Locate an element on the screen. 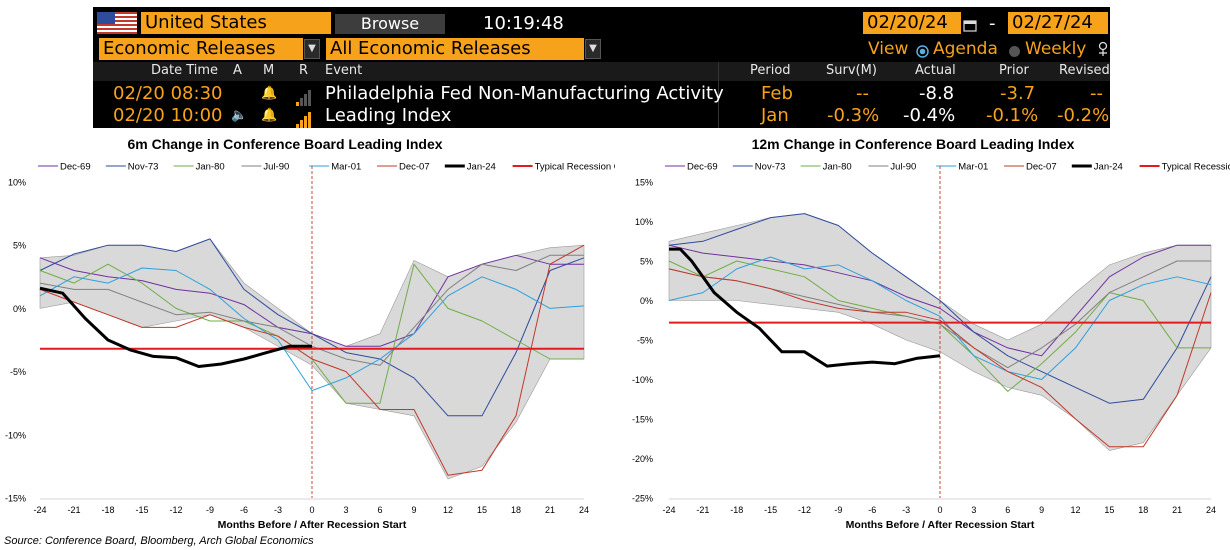  us-flag-icon is located at coordinates (117, 23).